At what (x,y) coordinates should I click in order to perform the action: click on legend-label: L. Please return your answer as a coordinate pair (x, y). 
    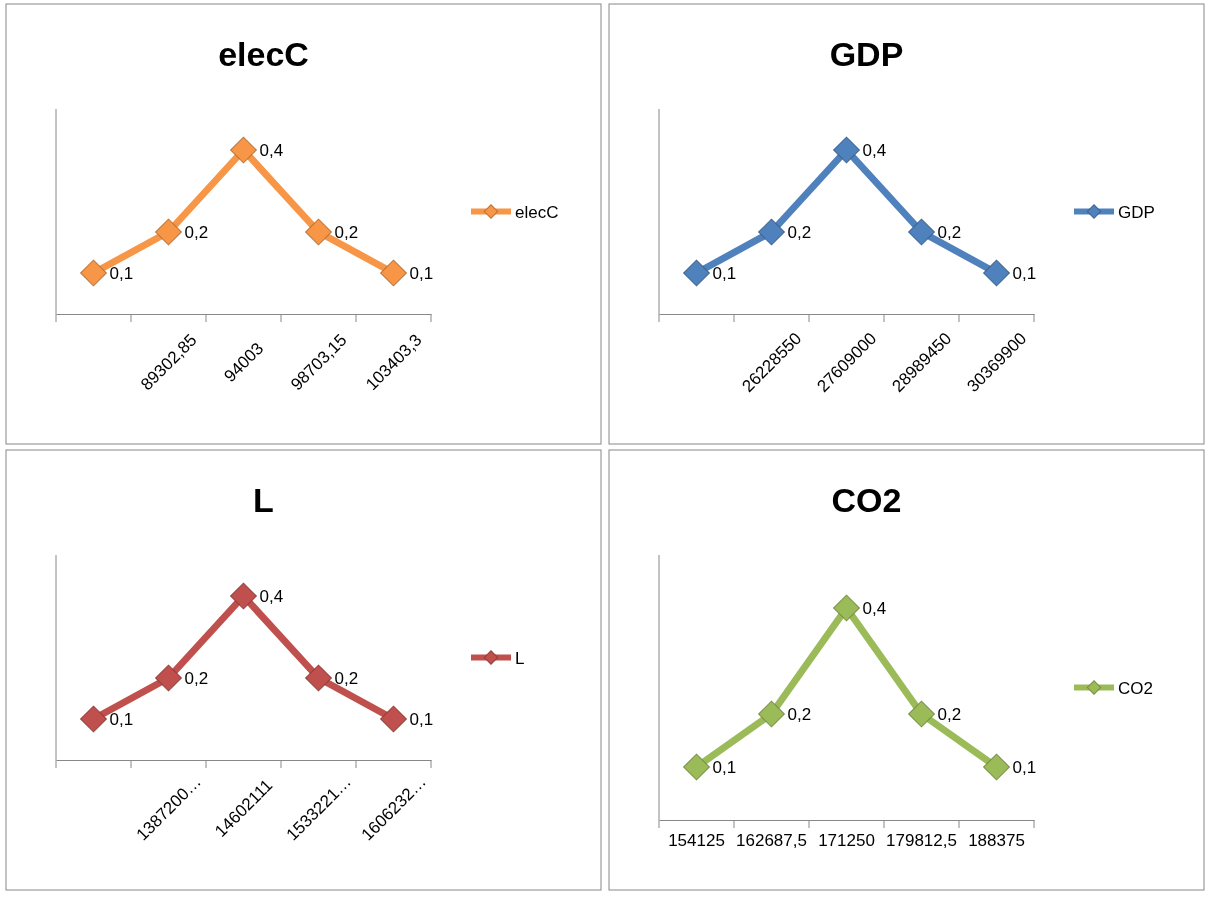
    Looking at the image, I should click on (520, 658).